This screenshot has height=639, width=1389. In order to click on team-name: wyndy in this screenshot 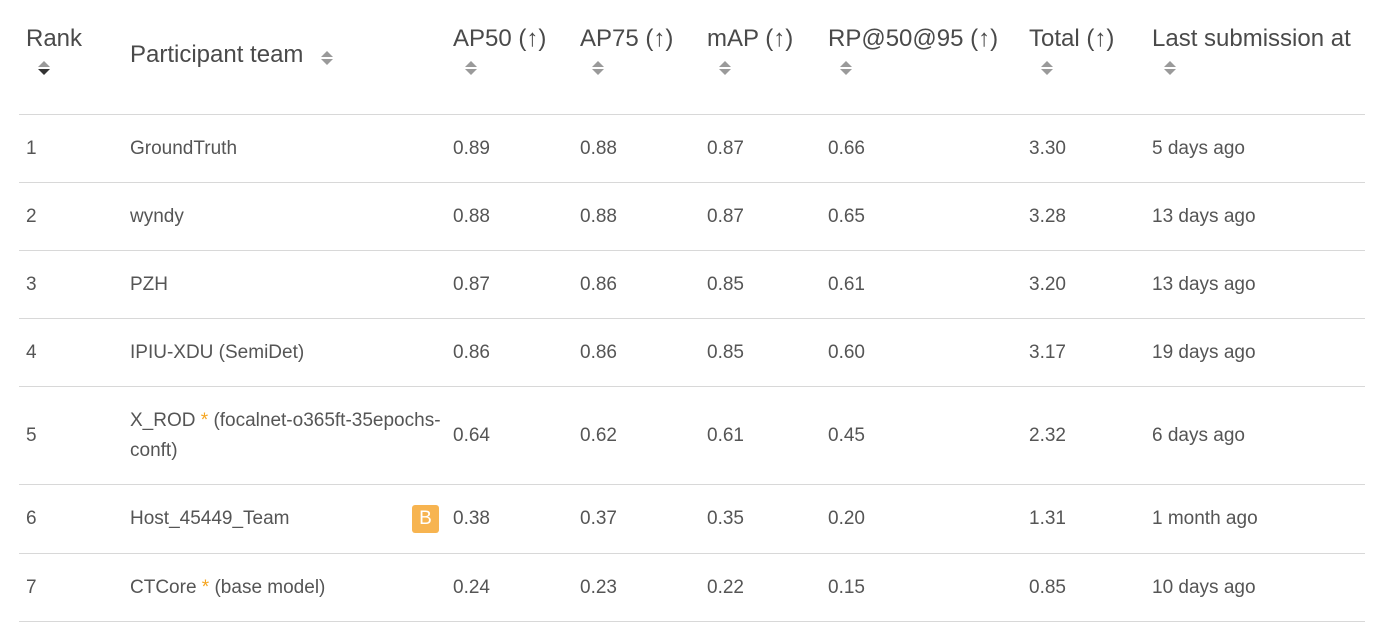, I will do `click(157, 216)`.